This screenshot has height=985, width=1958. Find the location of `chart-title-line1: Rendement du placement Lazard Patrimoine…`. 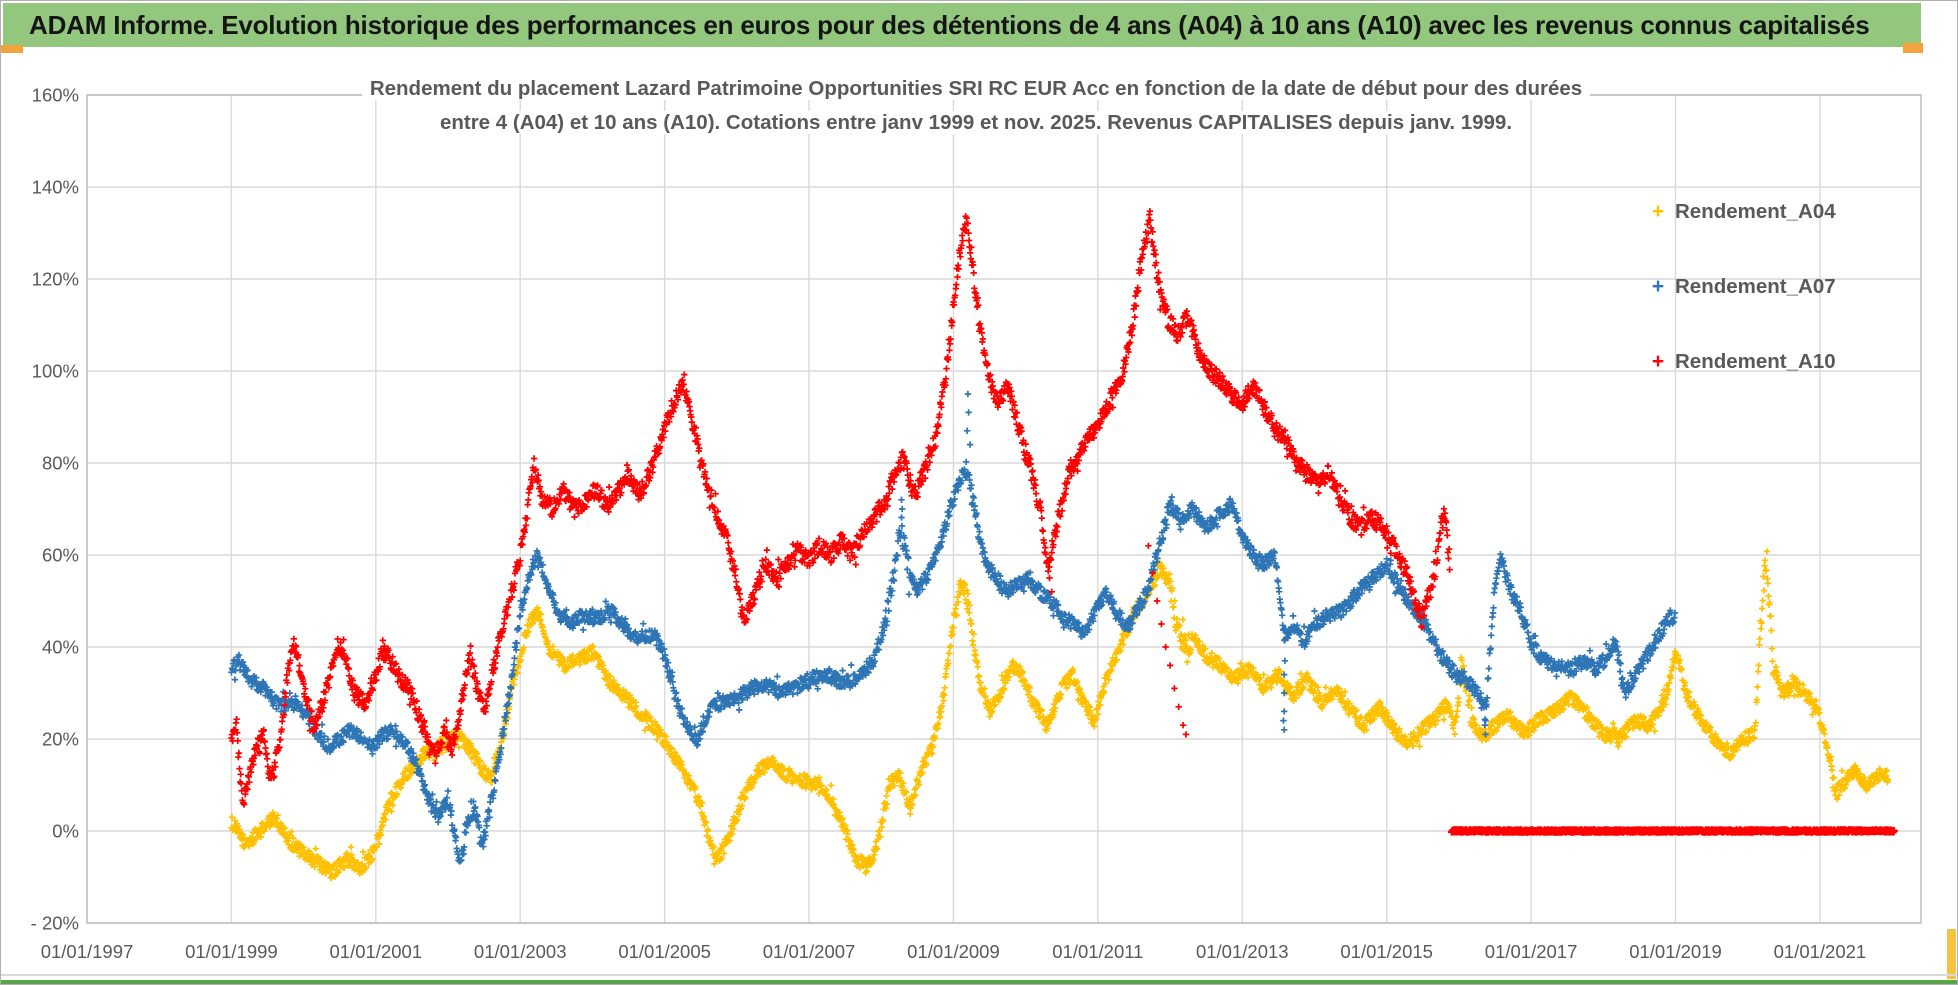

chart-title-line1: Rendement du placement Lazard Patrimoine… is located at coordinates (976, 89).